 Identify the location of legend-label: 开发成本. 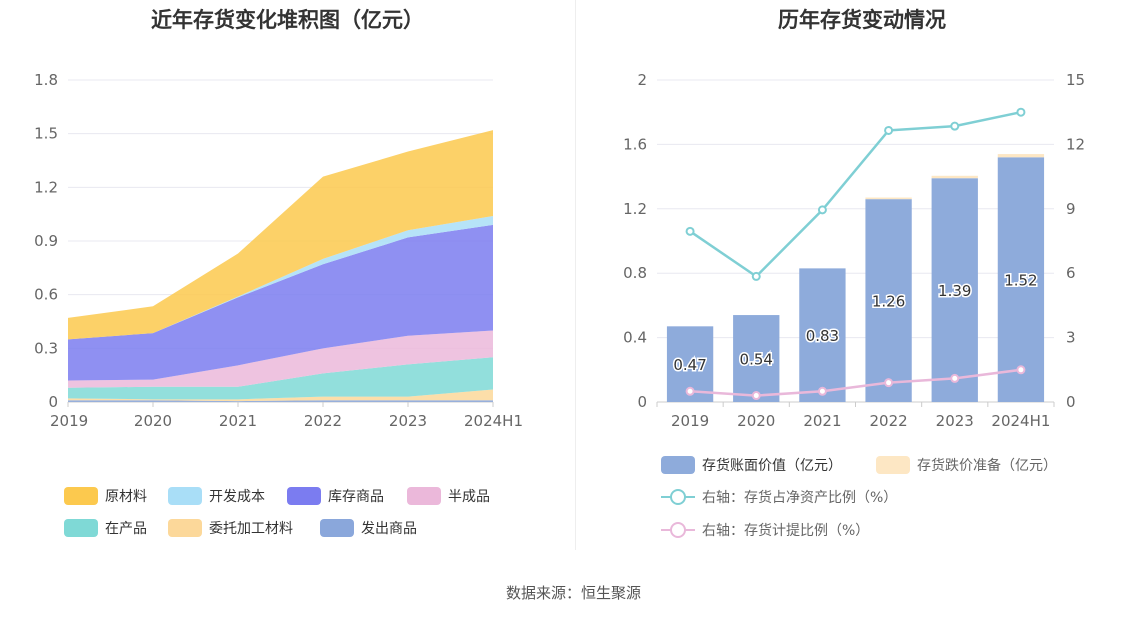
(237, 497).